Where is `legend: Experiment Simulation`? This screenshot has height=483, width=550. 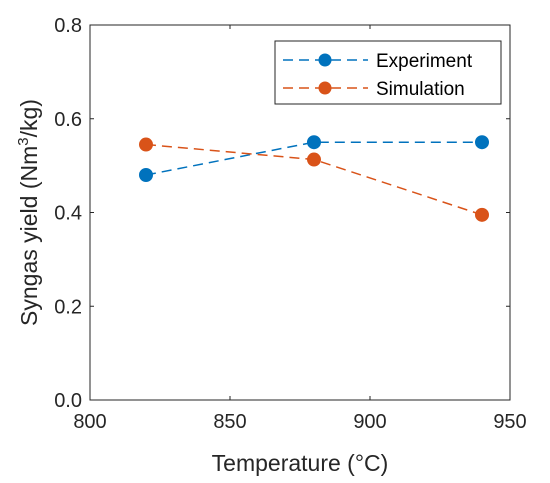
legend: Experiment Simulation is located at coordinates (388, 72).